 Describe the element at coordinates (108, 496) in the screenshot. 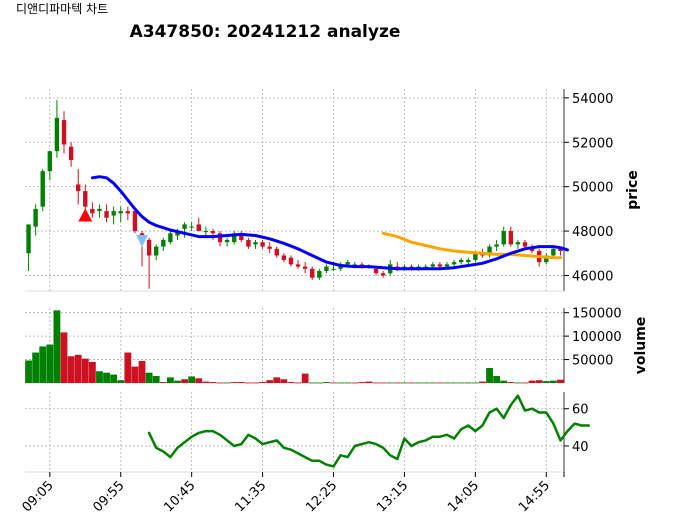

I see `x-tick-label: 09:55` at that location.